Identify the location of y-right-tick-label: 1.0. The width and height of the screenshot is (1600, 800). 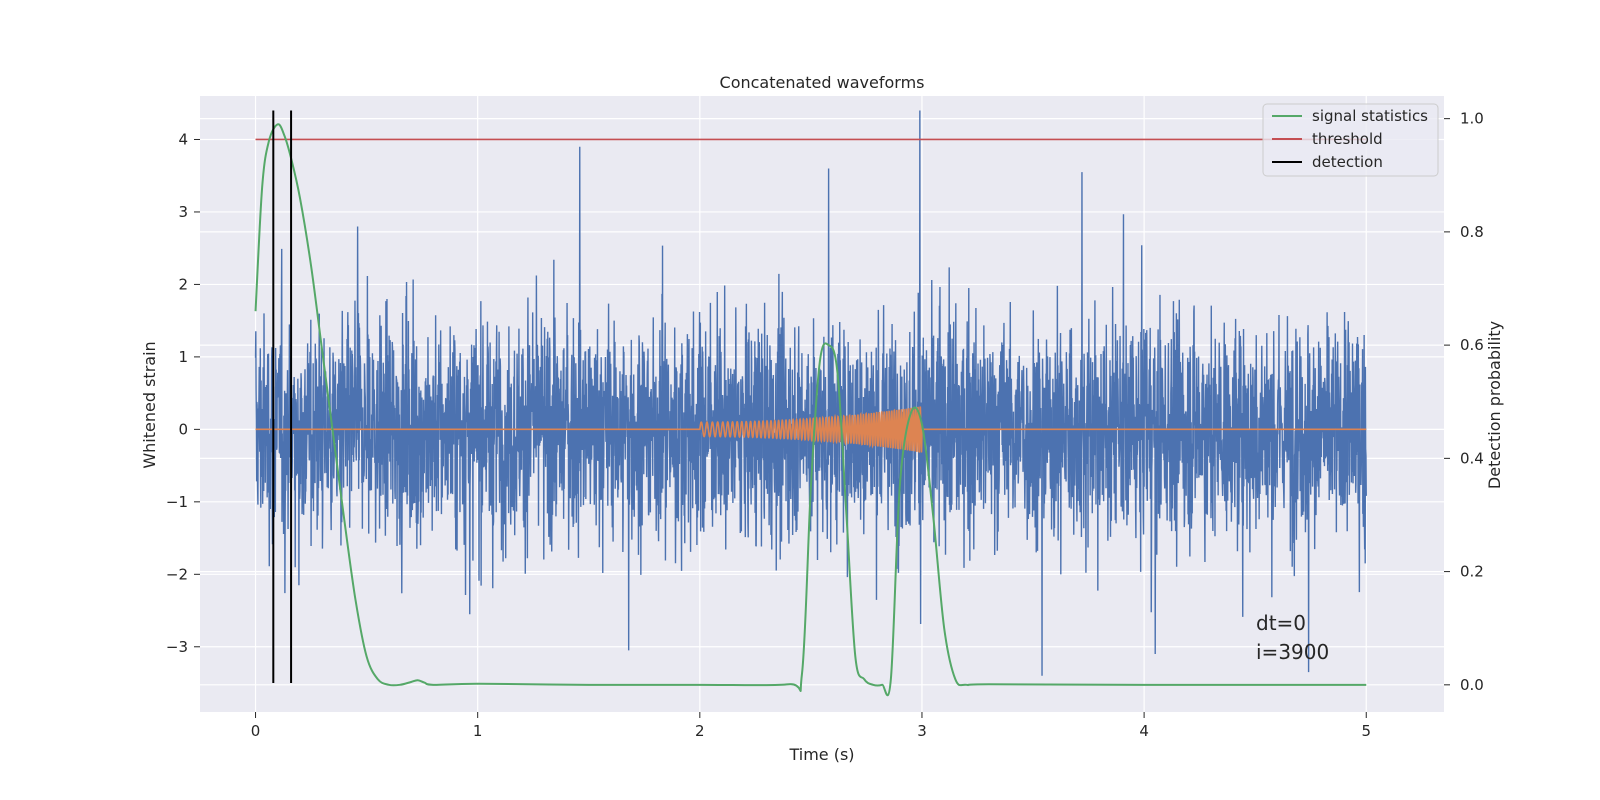
(1472, 119).